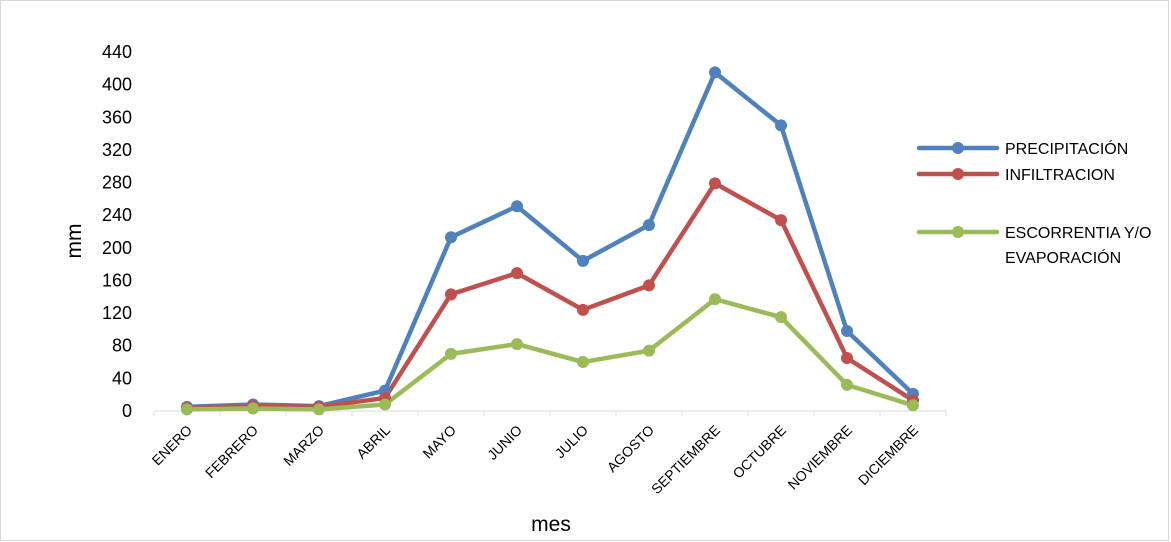  Describe the element at coordinates (504, 442) in the screenshot. I see `x-tick-label: JUNIO` at that location.